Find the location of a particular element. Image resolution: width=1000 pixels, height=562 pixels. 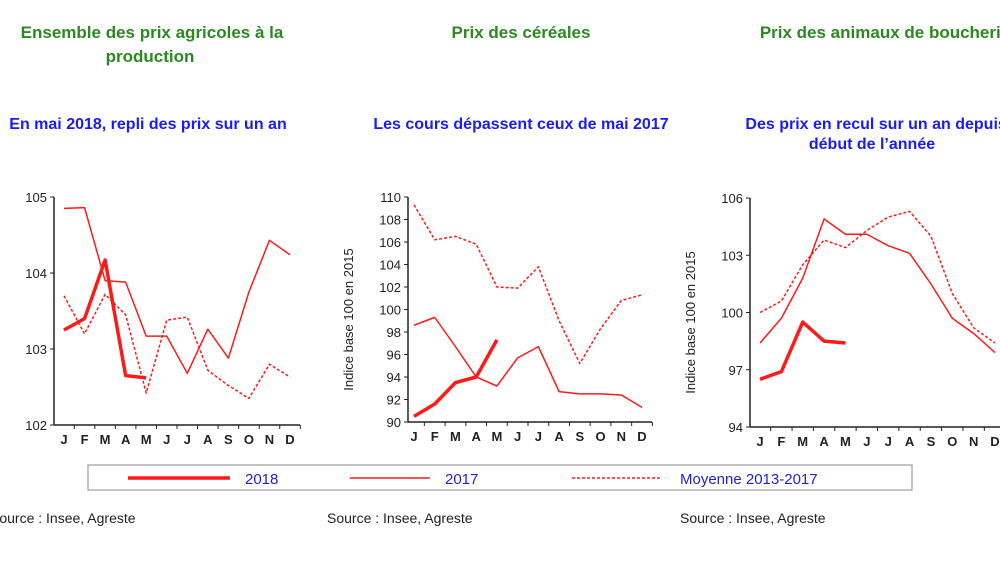

y-tick-label: 98 is located at coordinates (394, 332).